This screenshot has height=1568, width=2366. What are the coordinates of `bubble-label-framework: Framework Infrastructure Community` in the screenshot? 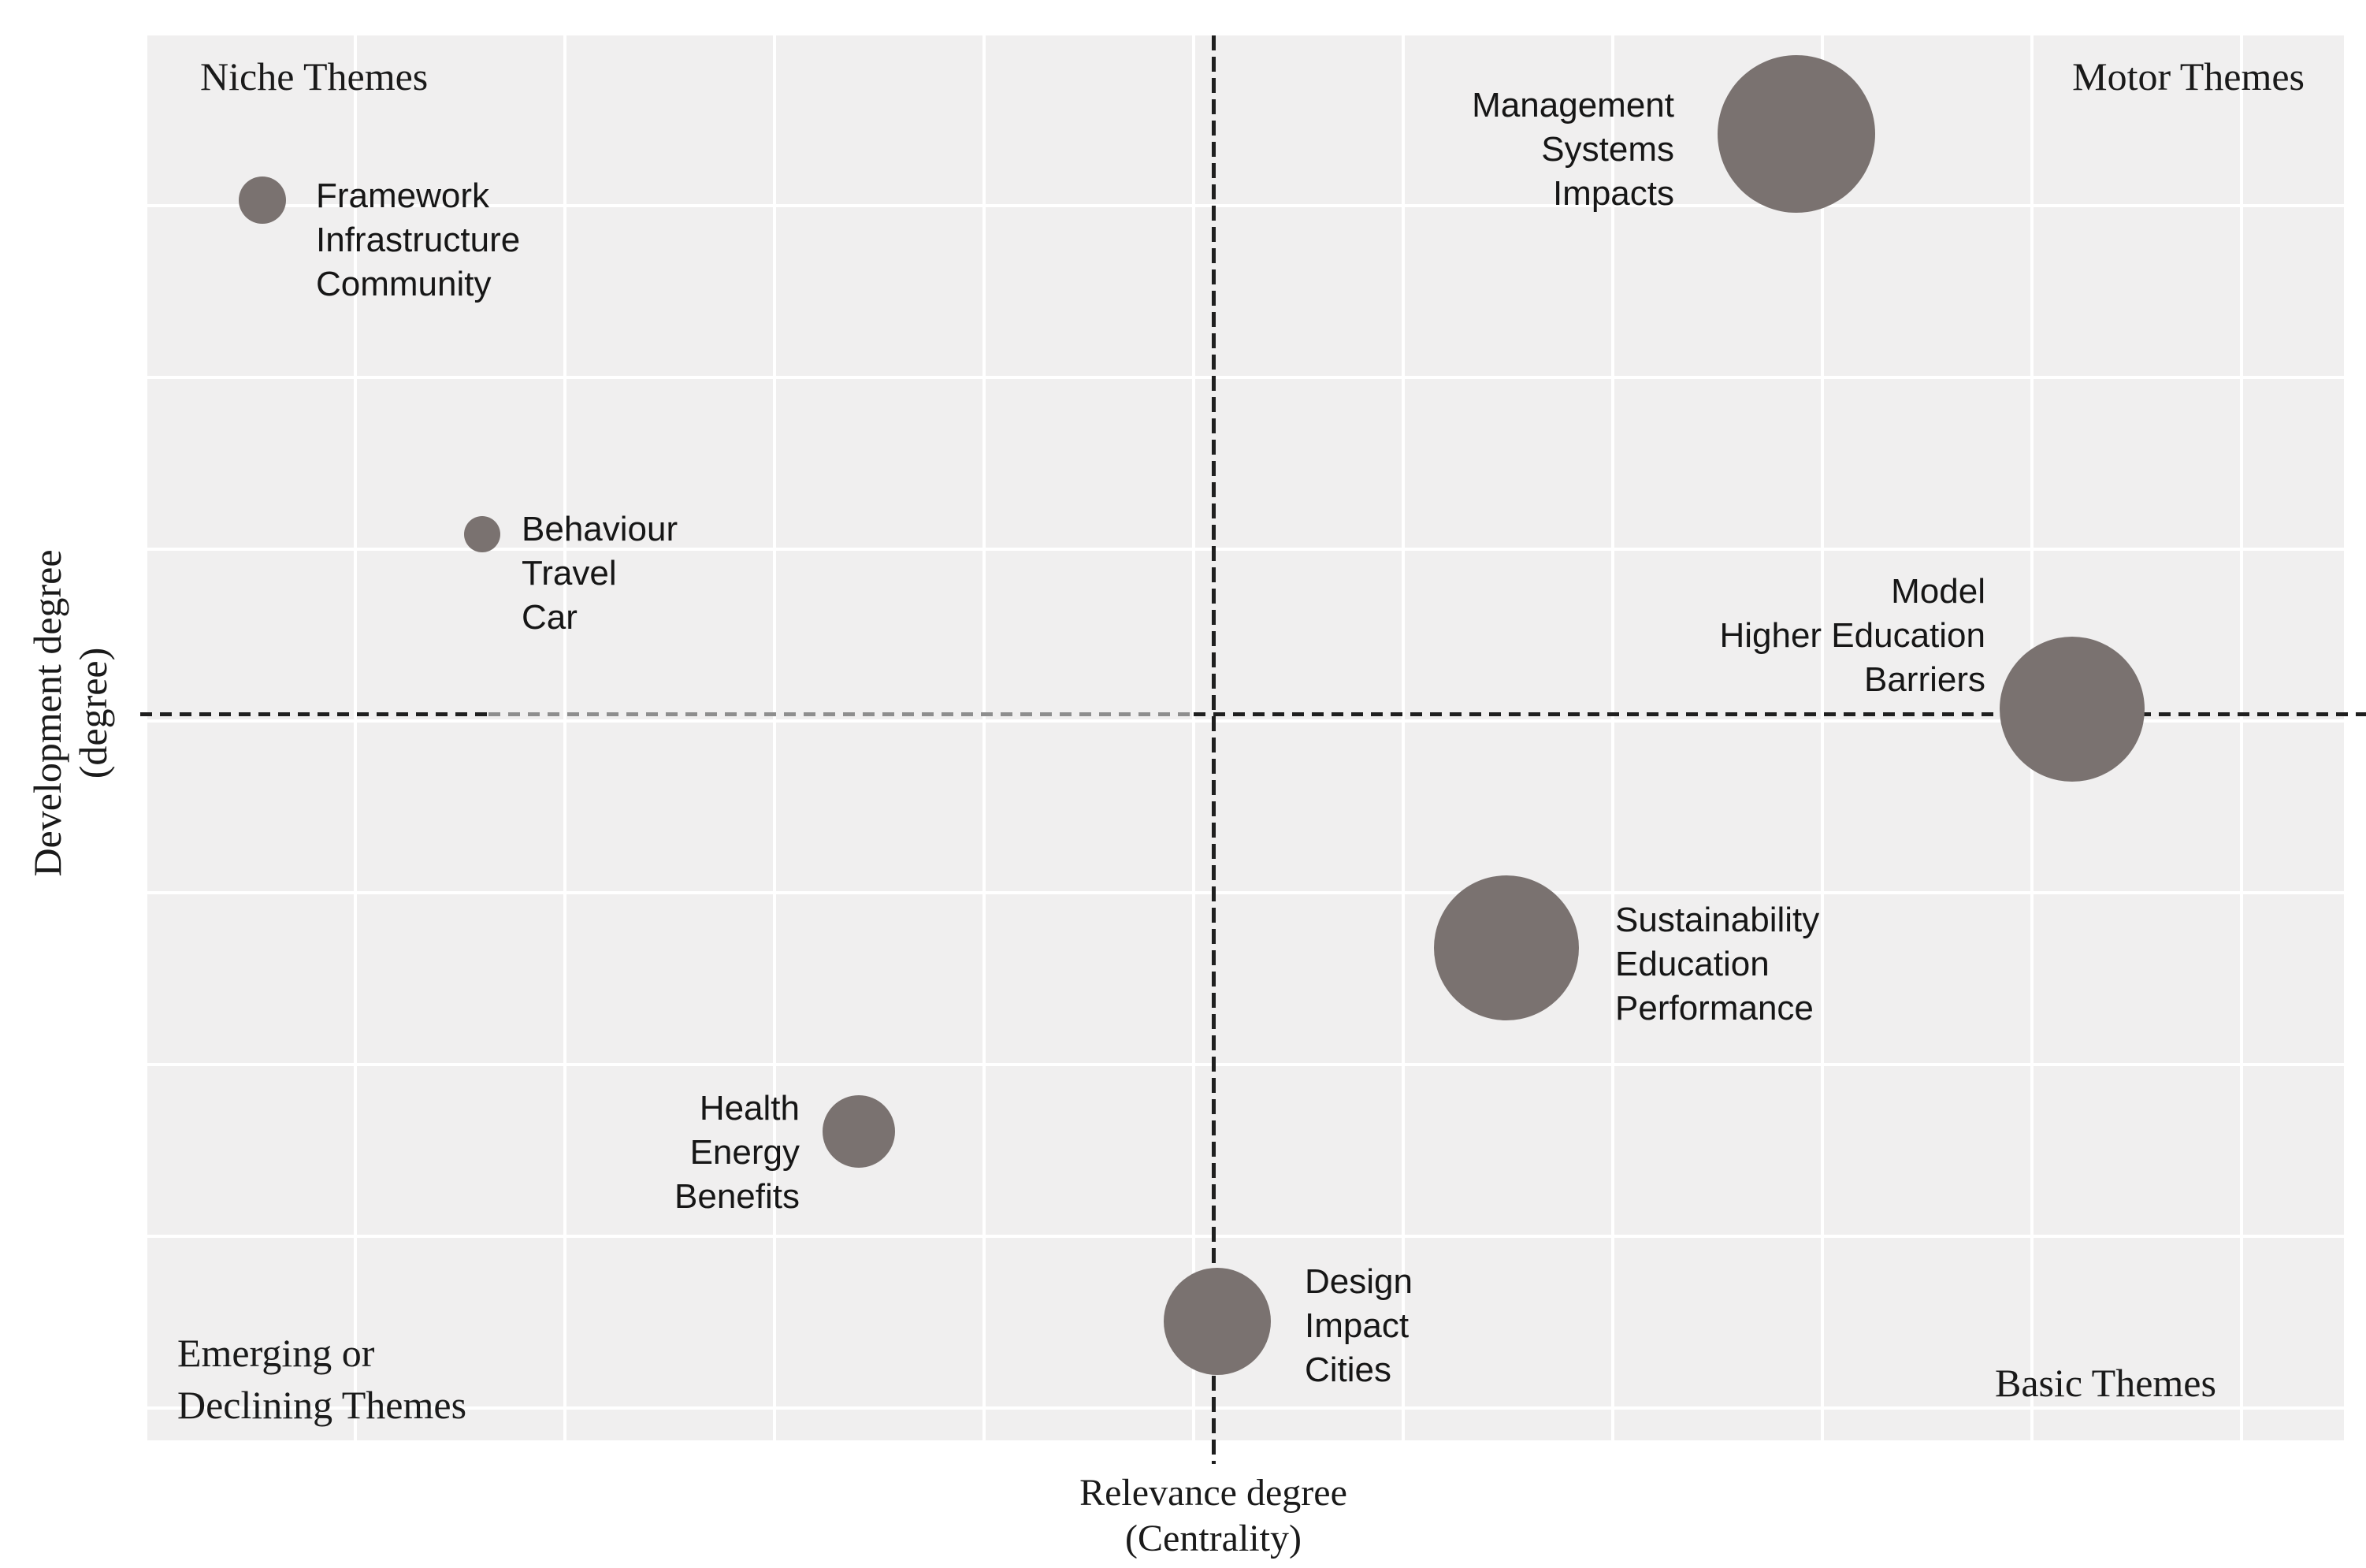 It's located at (418, 240).